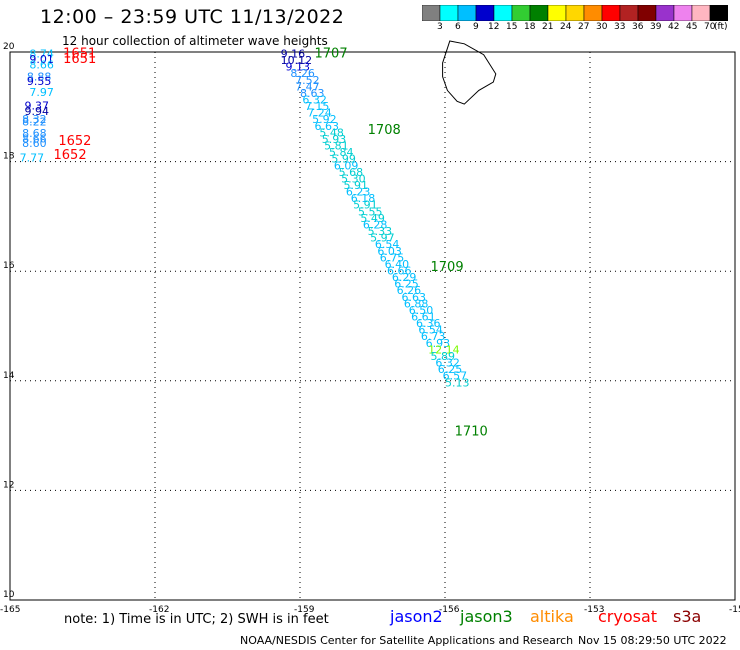 The width and height of the screenshot is (740, 650). Describe the element at coordinates (692, 27) in the screenshot. I see `colorbar-label: 45` at that location.